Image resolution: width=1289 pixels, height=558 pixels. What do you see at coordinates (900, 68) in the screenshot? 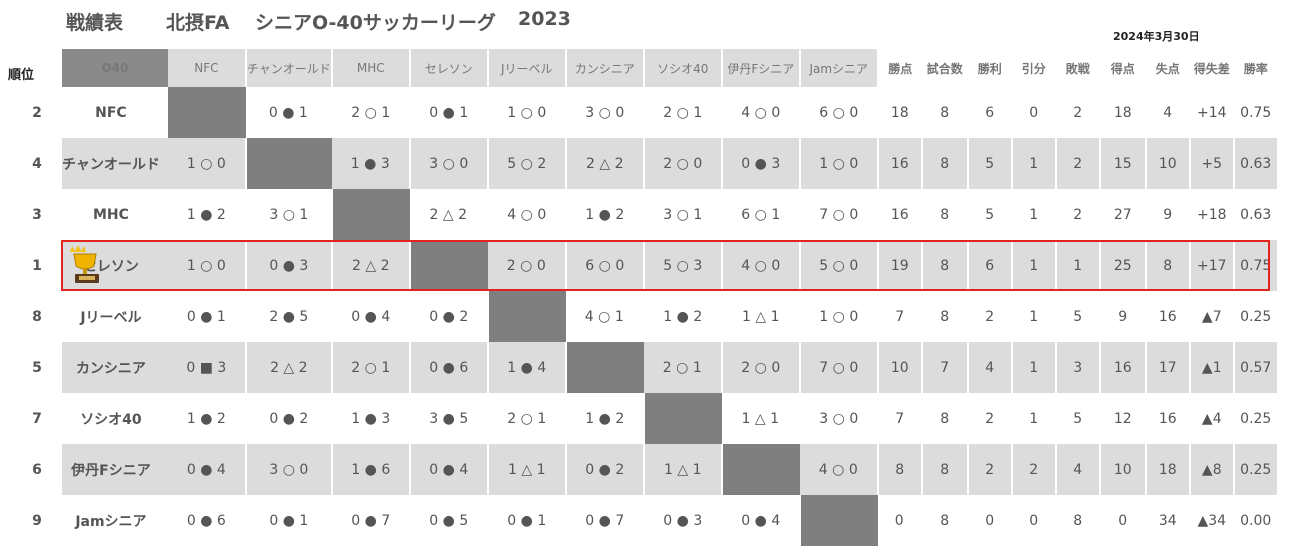
I see `column-header-stat: 勝点` at bounding box center [900, 68].